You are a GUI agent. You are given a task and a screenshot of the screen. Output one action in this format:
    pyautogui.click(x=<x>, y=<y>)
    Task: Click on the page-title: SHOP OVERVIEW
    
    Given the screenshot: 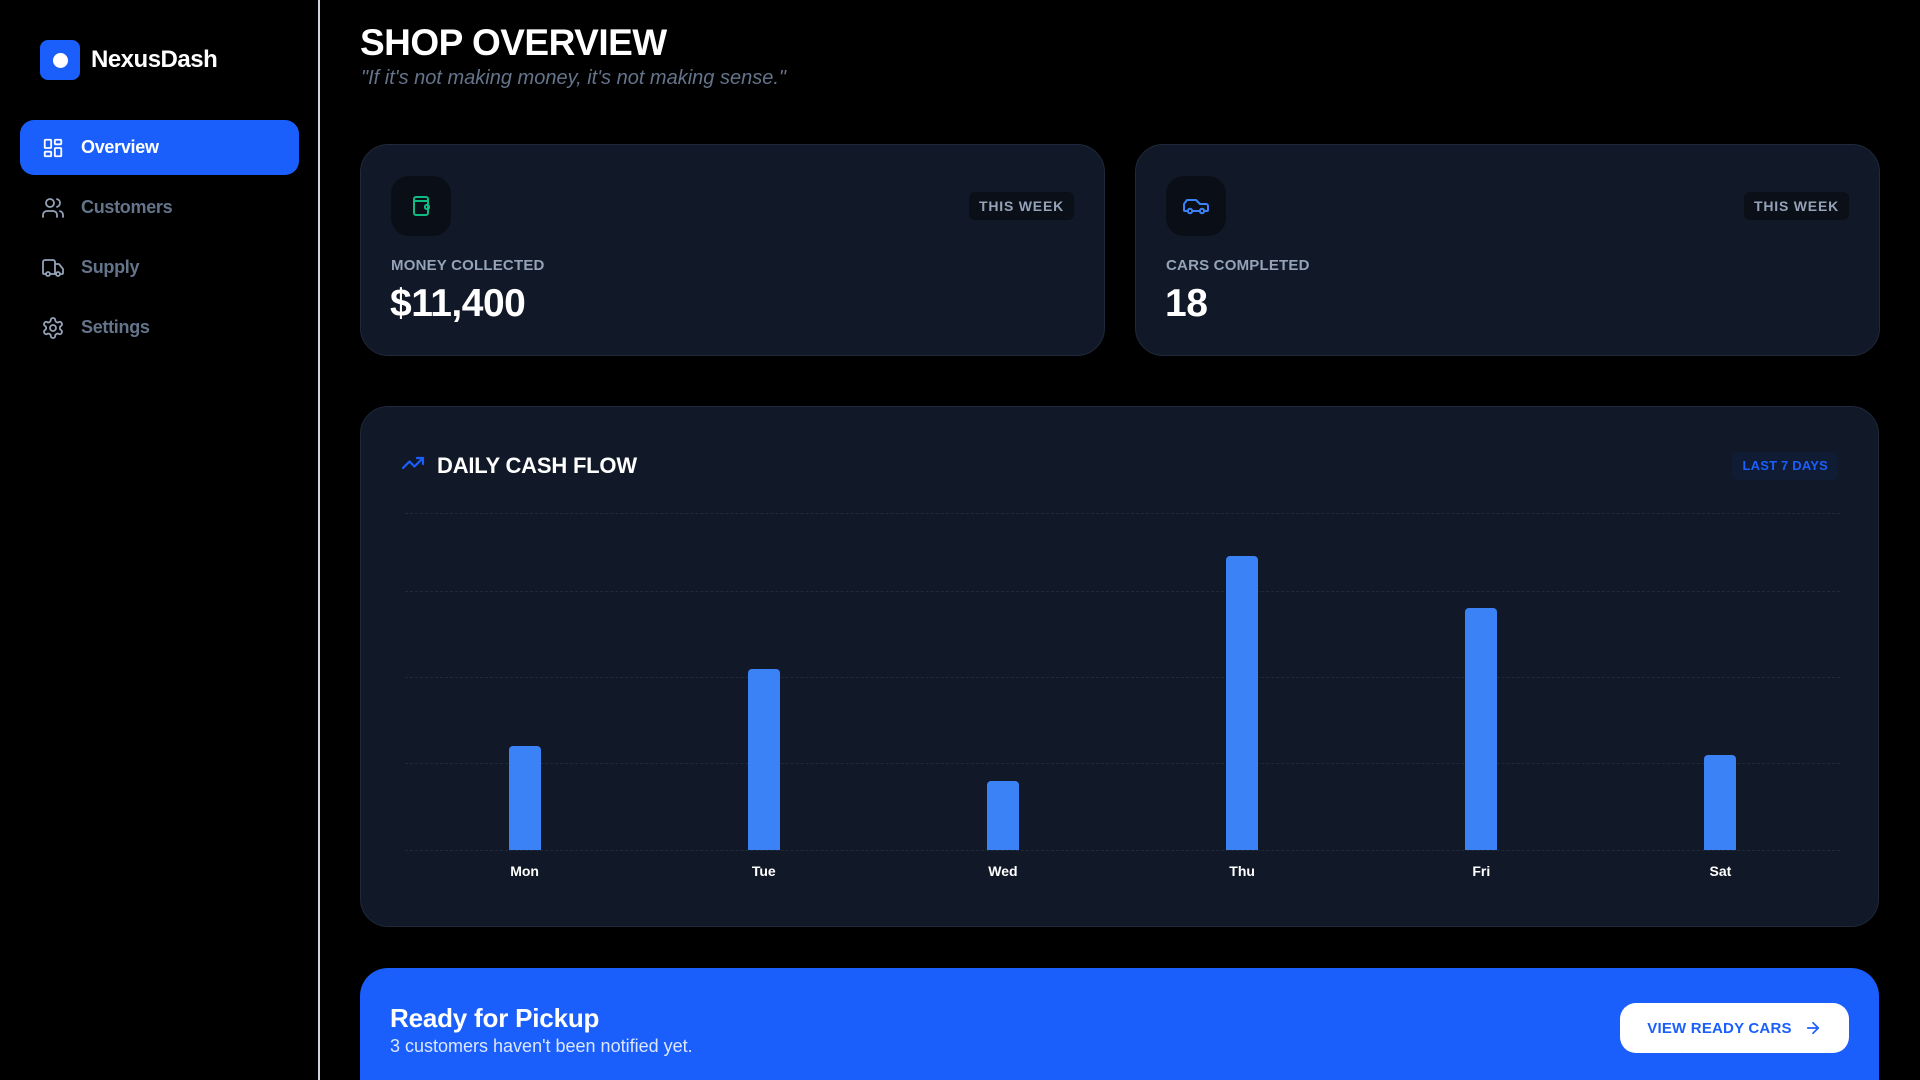 What is the action you would take?
    pyautogui.click(x=513, y=42)
    